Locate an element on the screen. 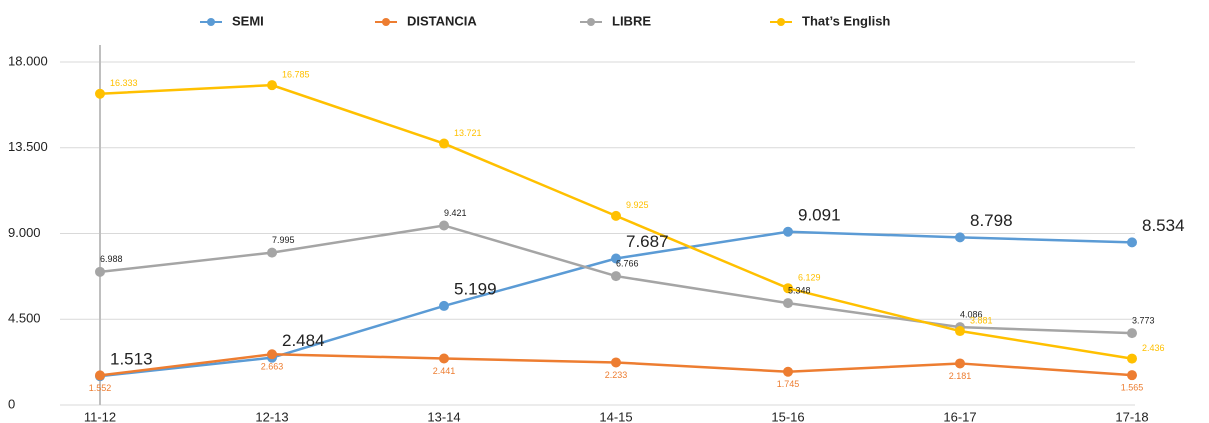  x-tick-label: 13-14 is located at coordinates (443, 416).